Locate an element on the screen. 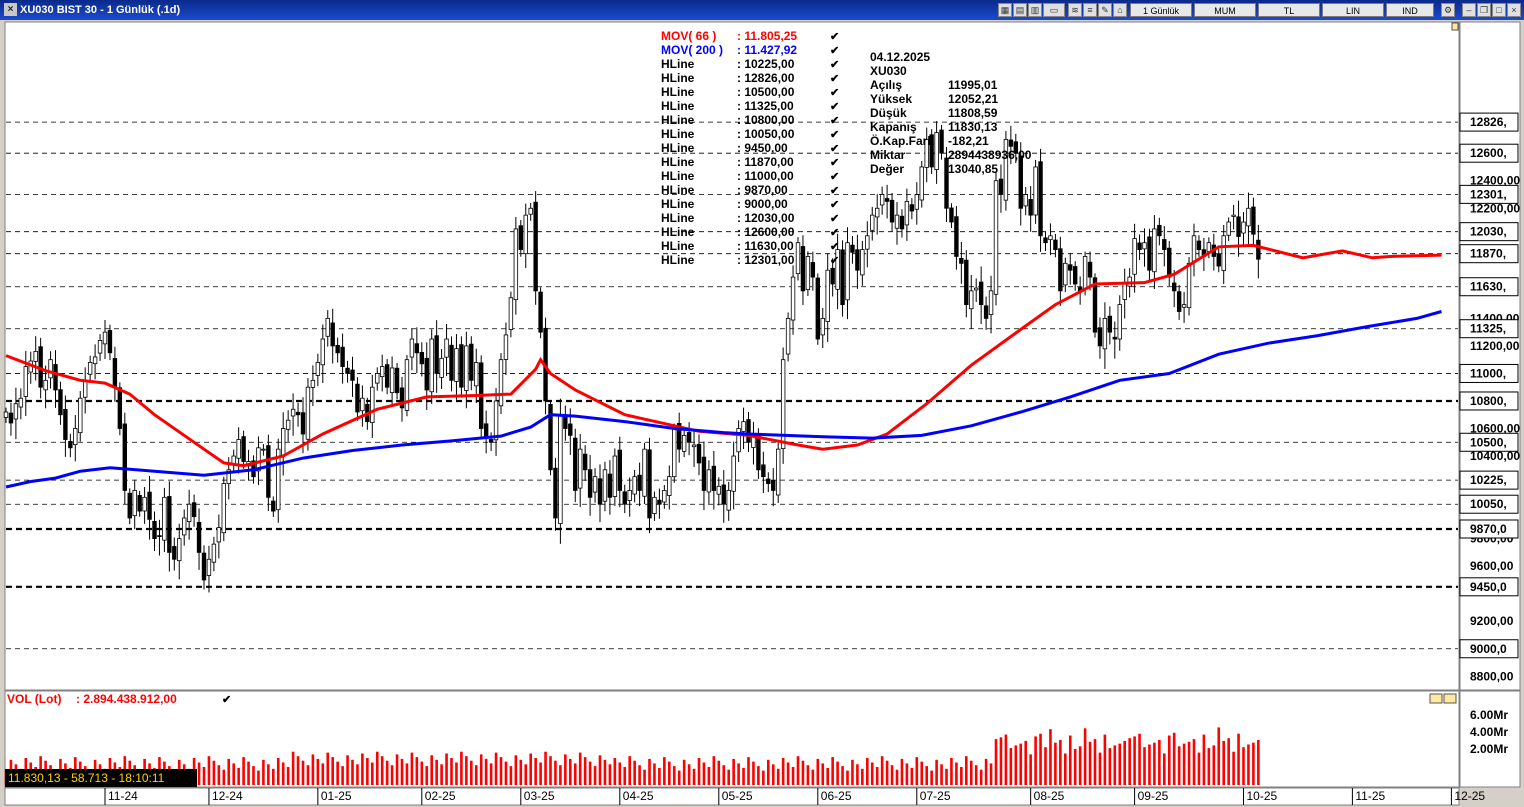 This screenshot has height=807, width=1524. time-axis-label: 12-24 is located at coordinates (227, 796).